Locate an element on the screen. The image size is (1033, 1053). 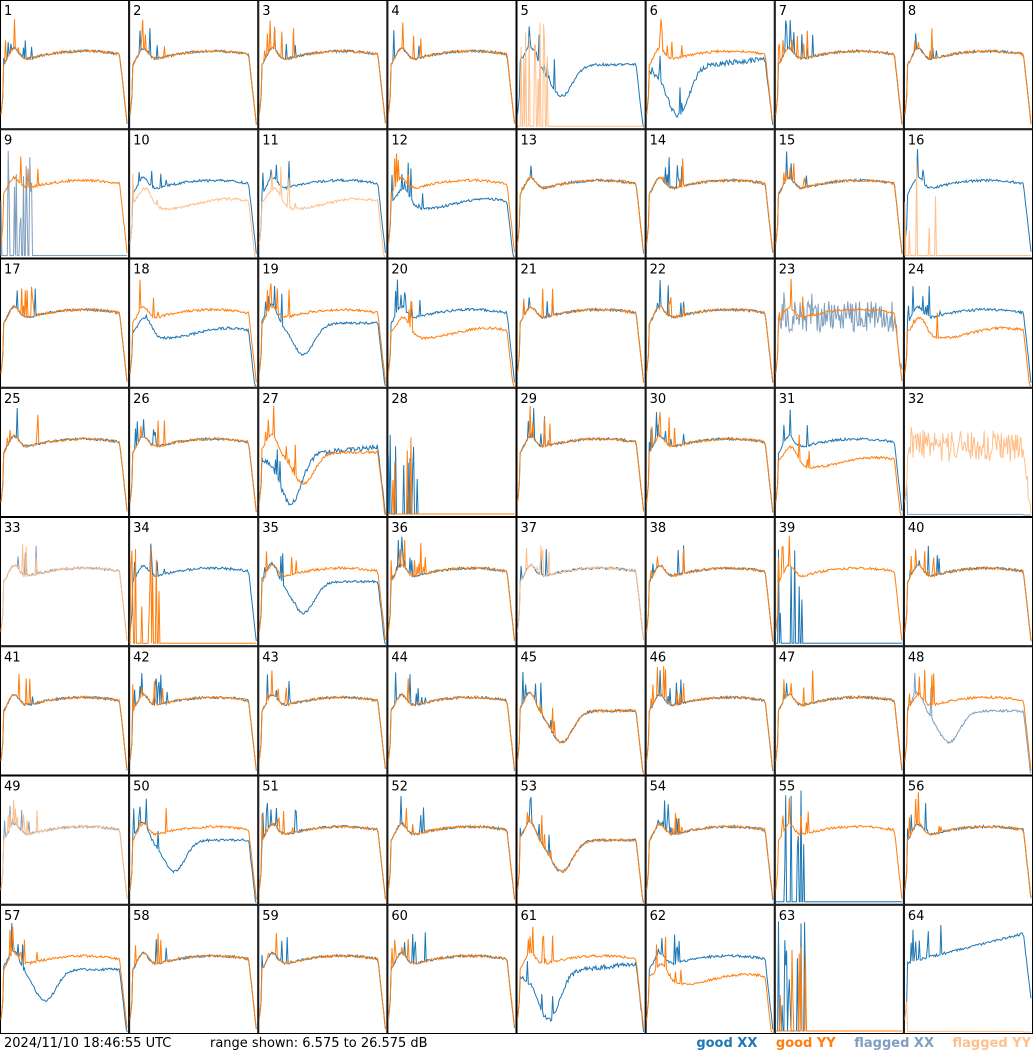
panel-number: 9 is located at coordinates (8, 140).